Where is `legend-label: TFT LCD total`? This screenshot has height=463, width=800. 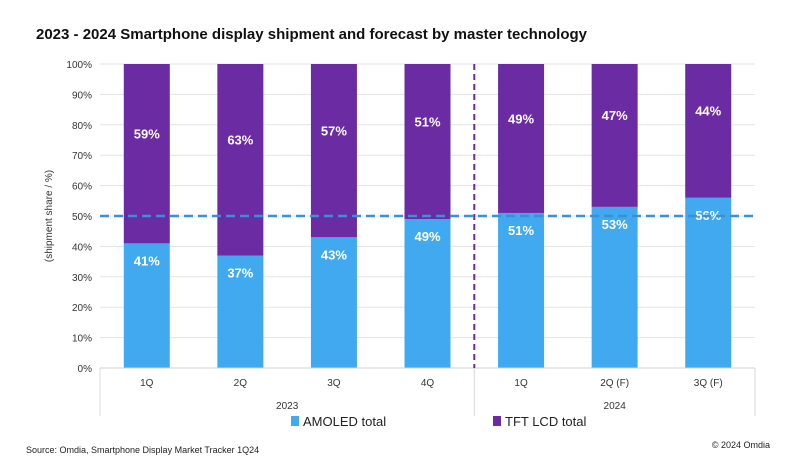 legend-label: TFT LCD total is located at coordinates (546, 421).